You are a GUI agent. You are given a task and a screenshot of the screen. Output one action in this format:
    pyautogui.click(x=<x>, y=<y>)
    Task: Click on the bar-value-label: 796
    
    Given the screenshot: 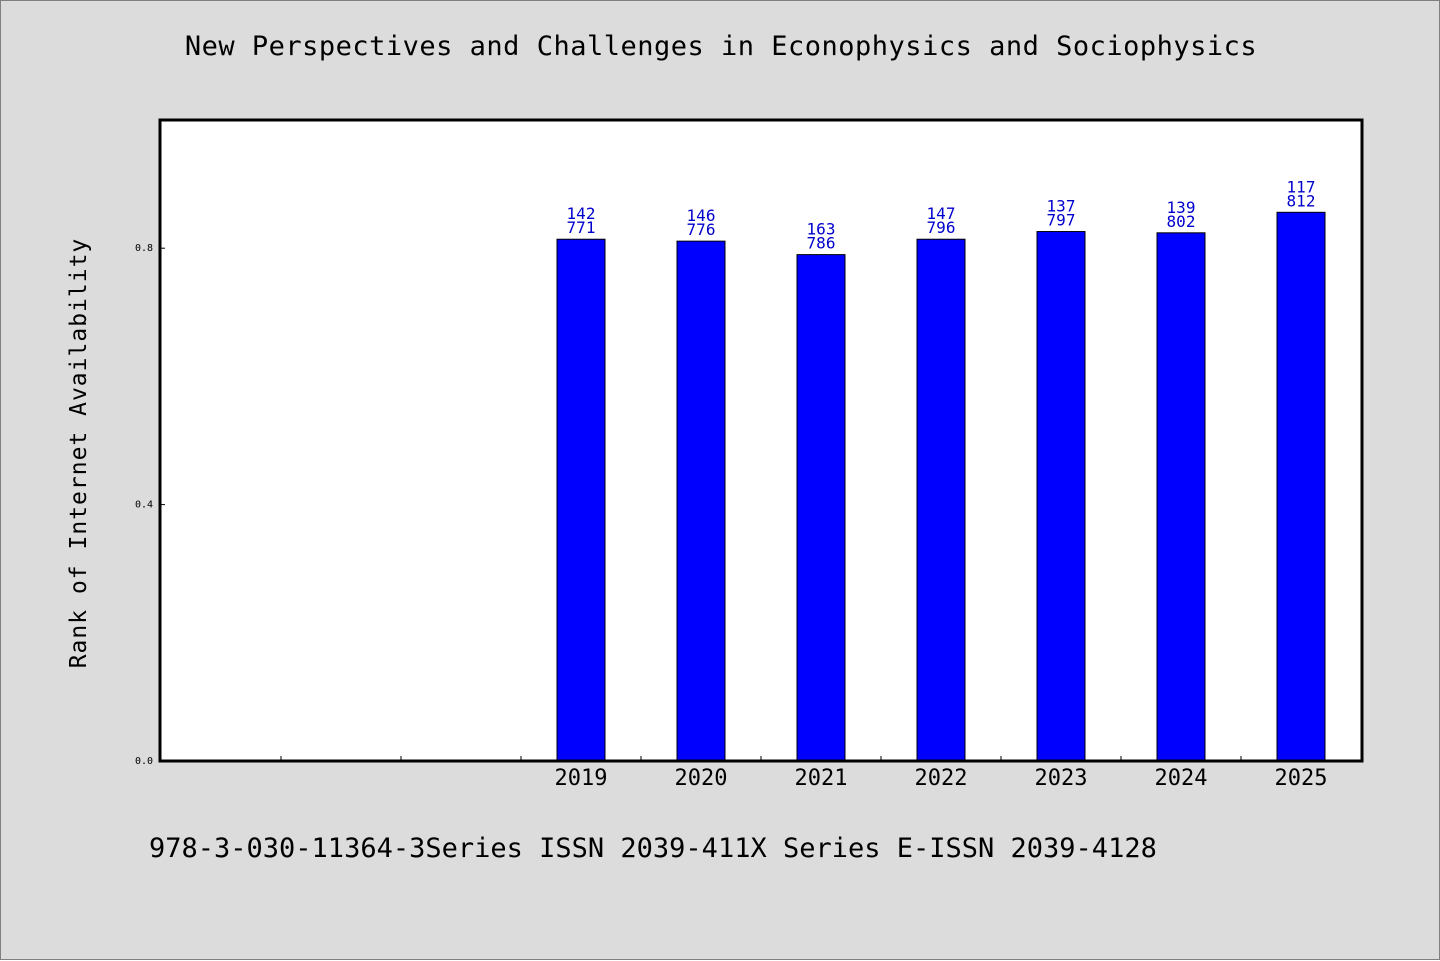 What is the action you would take?
    pyautogui.click(x=941, y=227)
    